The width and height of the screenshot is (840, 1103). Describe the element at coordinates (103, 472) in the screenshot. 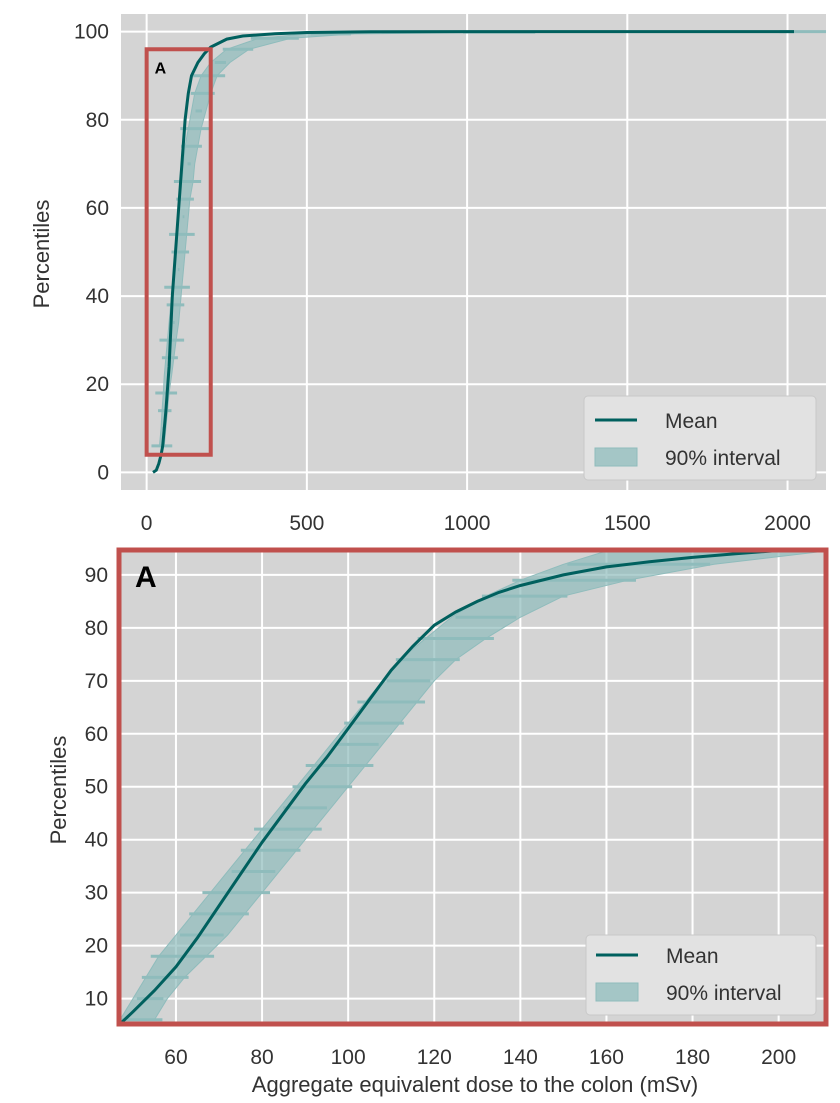

I see `y-tick-label: 0` at that location.